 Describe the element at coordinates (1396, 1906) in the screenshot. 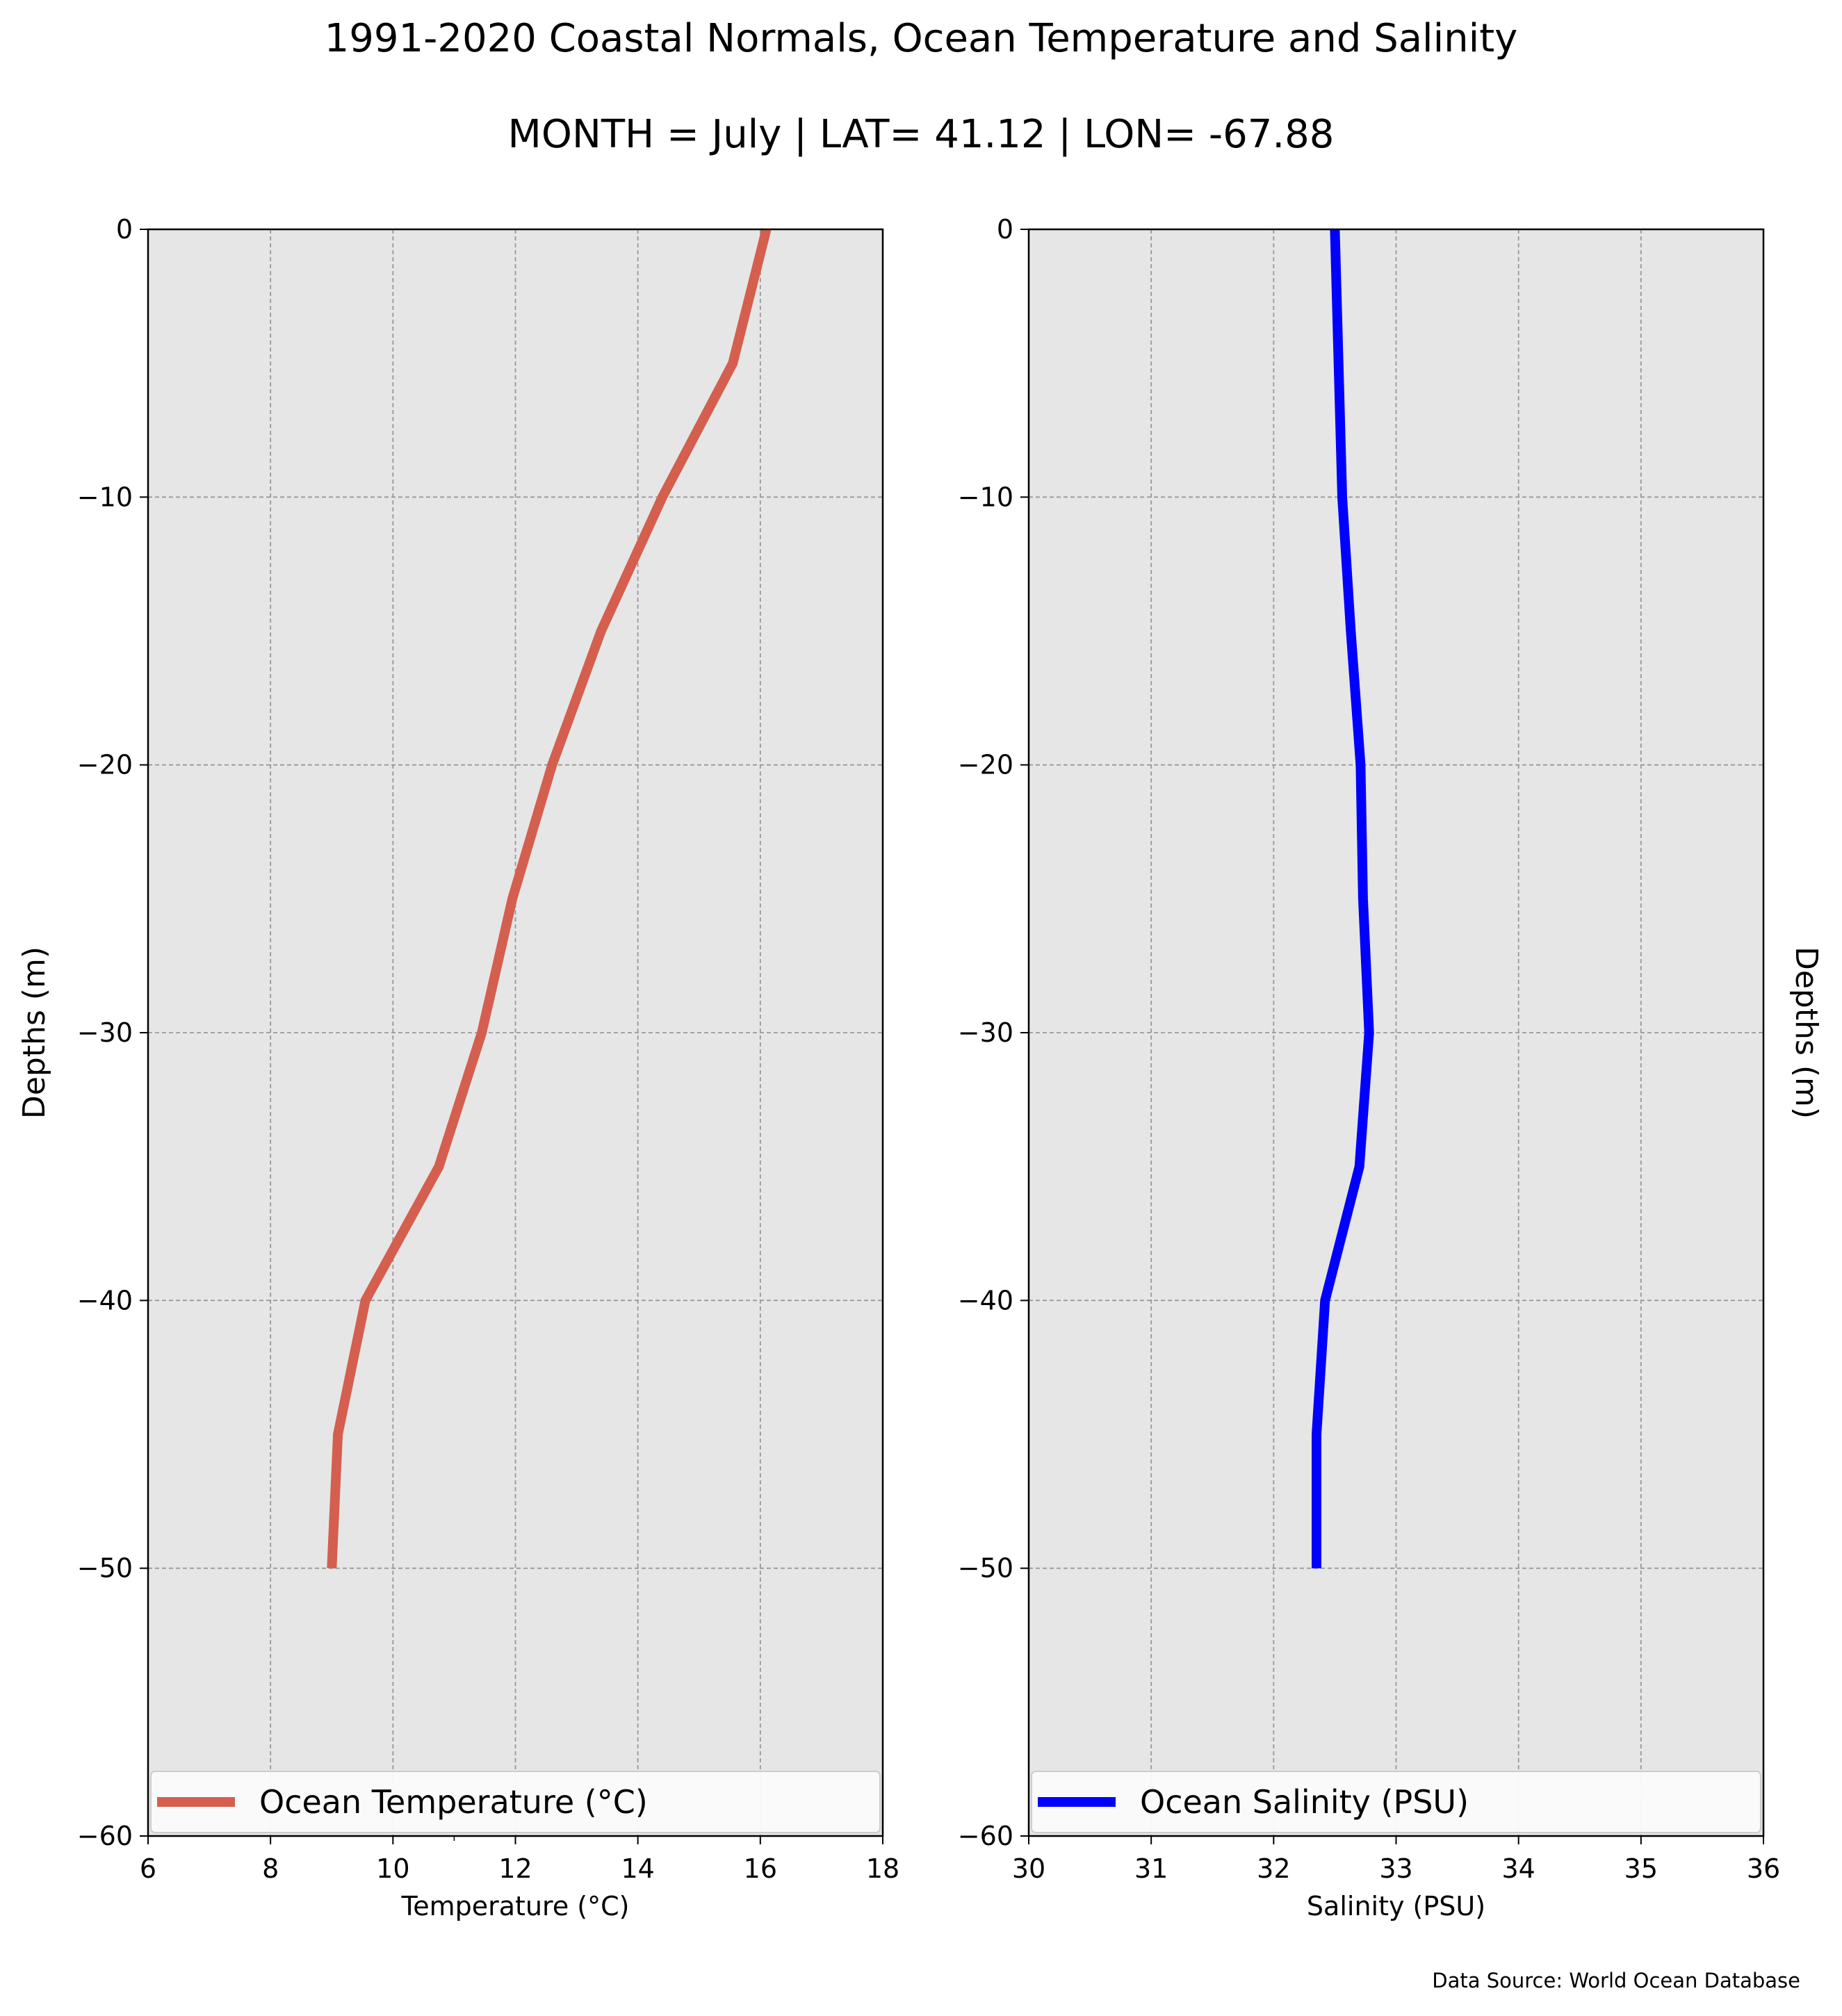

I see `x-axis-label: Salinity (PSU)` at that location.